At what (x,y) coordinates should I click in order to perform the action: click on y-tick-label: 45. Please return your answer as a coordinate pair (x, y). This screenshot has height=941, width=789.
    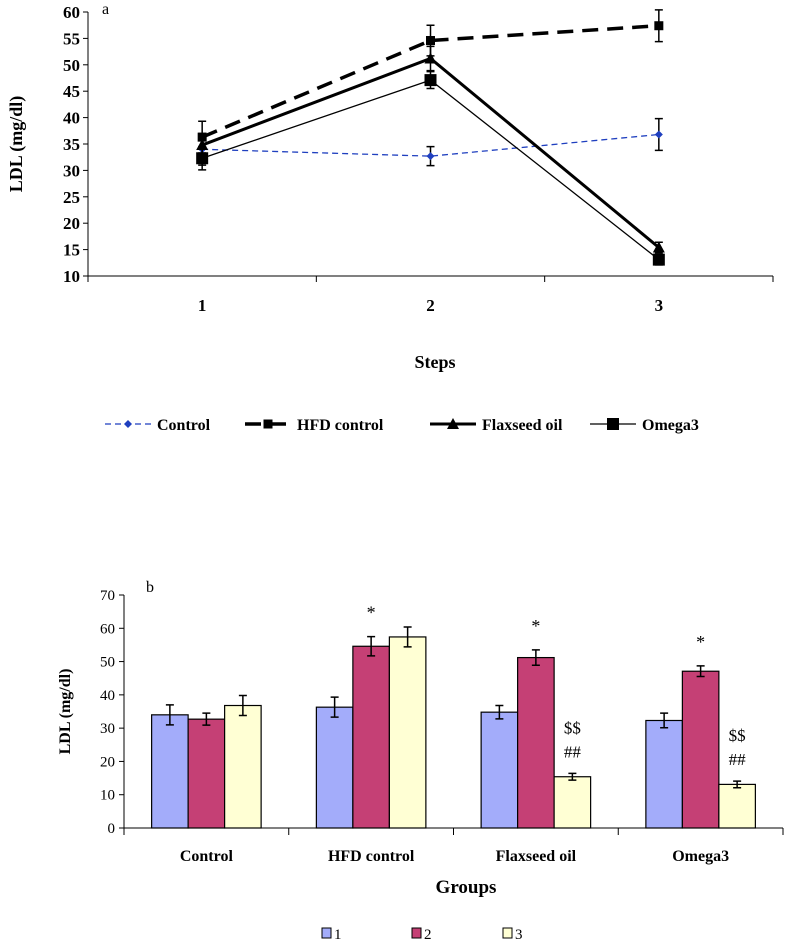
    Looking at the image, I should click on (71, 91).